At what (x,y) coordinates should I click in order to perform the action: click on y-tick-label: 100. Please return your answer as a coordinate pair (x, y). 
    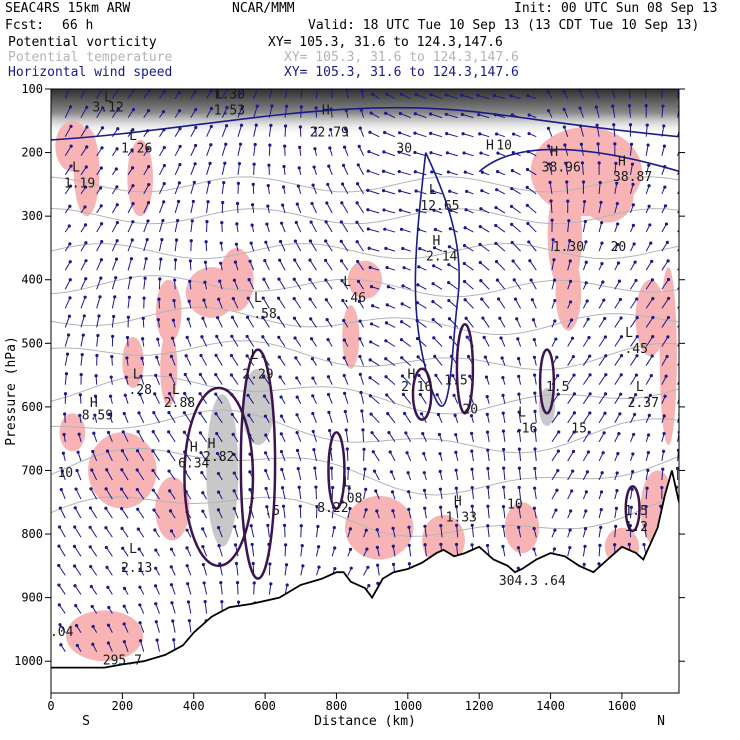
    Looking at the image, I should click on (32, 89).